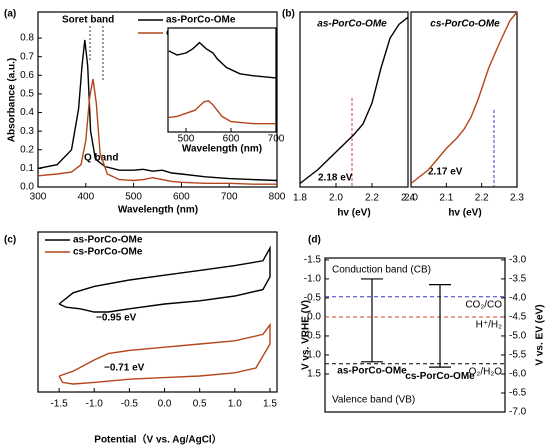 The height and width of the screenshot is (448, 550). I want to click on x-tick-label: -0.5, so click(130, 404).